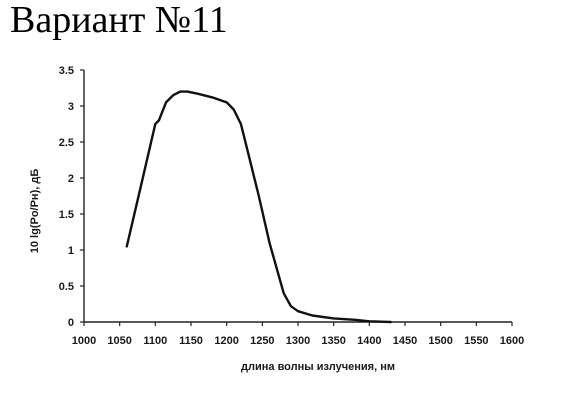 The image size is (562, 400). I want to click on y-tick-label: 0.5, so click(66, 287).